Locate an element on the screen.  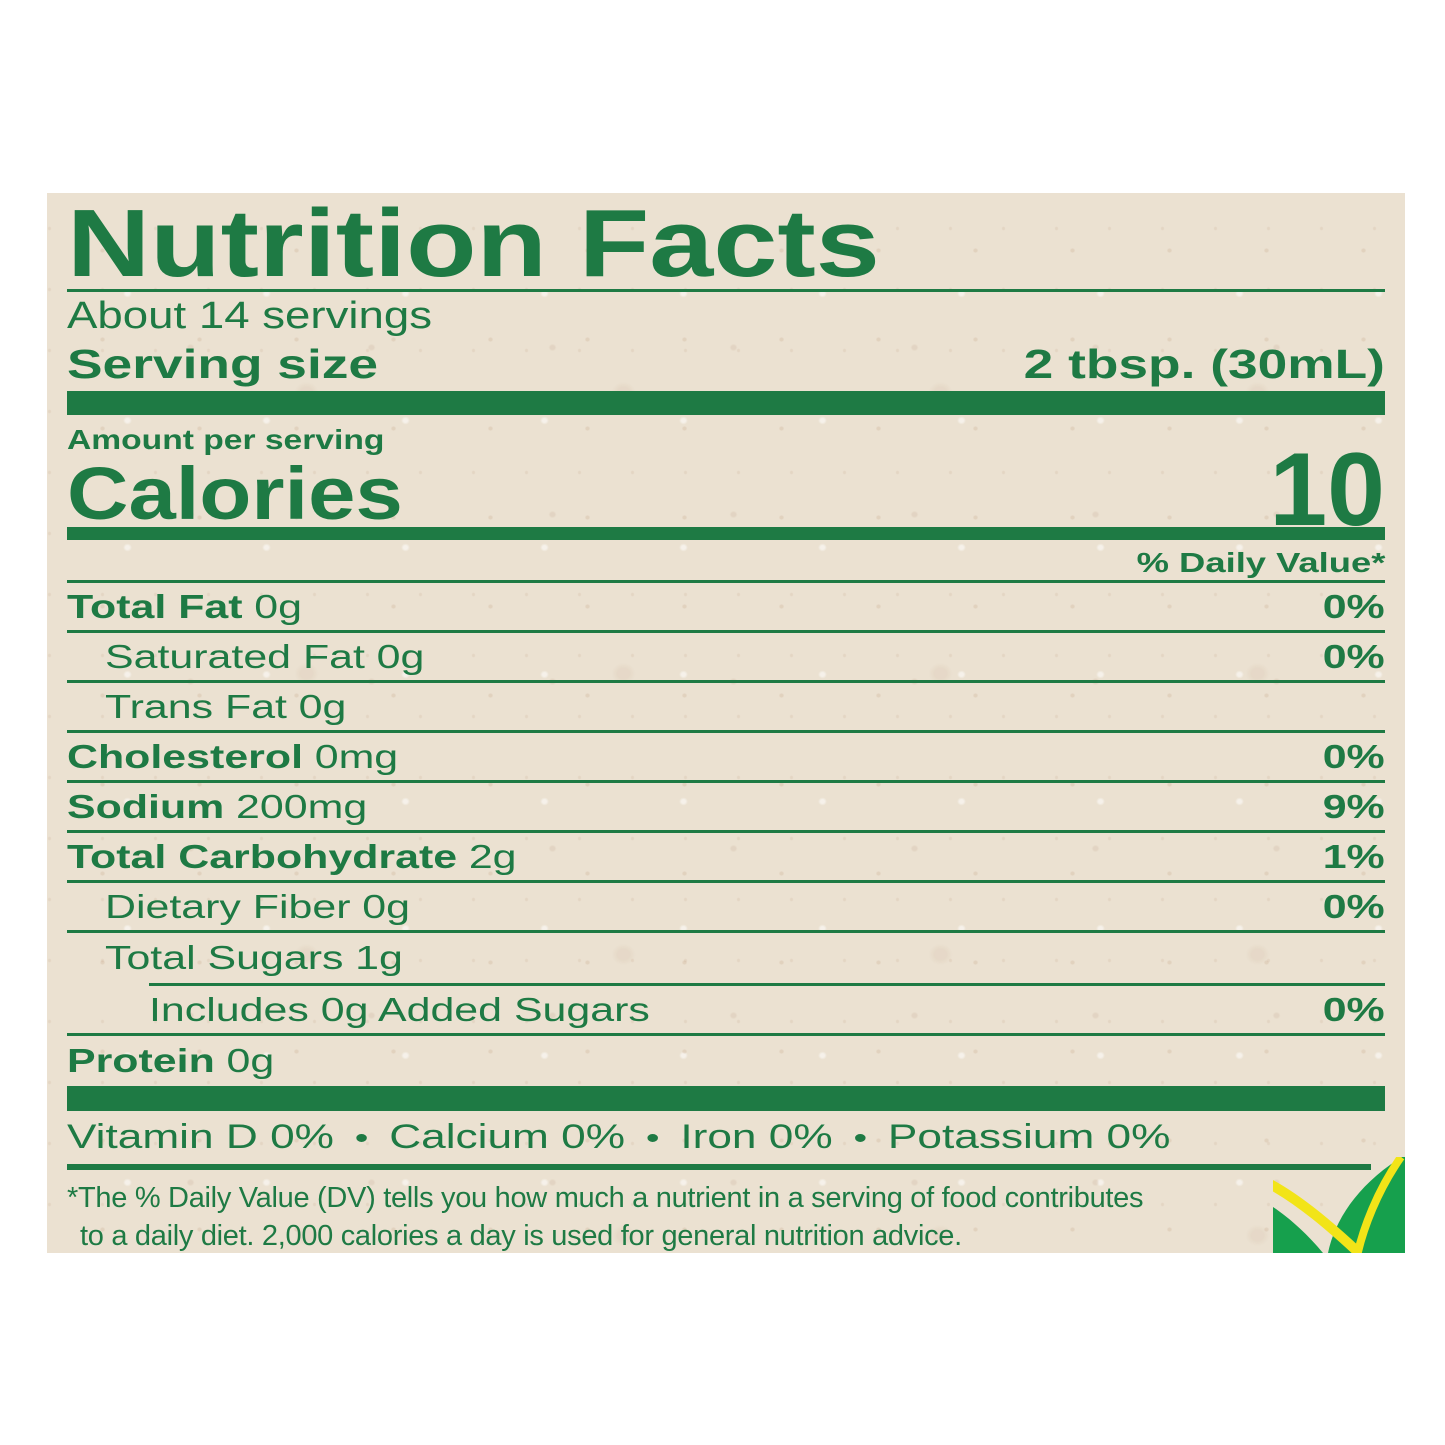
nutrient-name: Protein is located at coordinates (141, 1060).